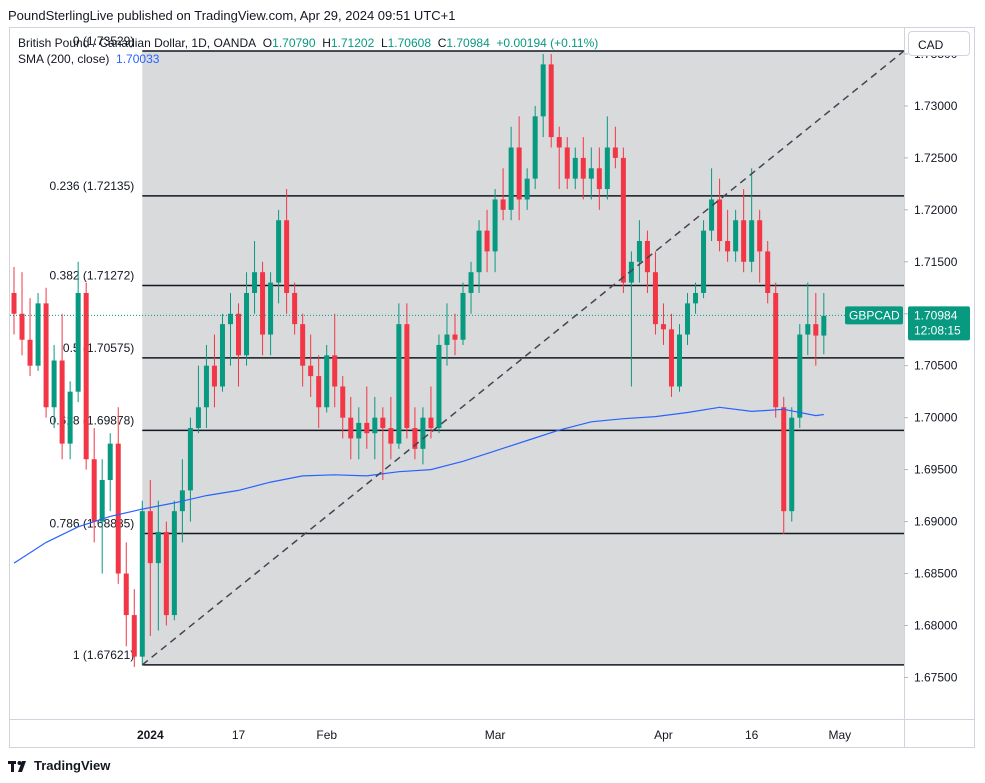  What do you see at coordinates (936, 262) in the screenshot?
I see `price-tick-label: 1.71500` at bounding box center [936, 262].